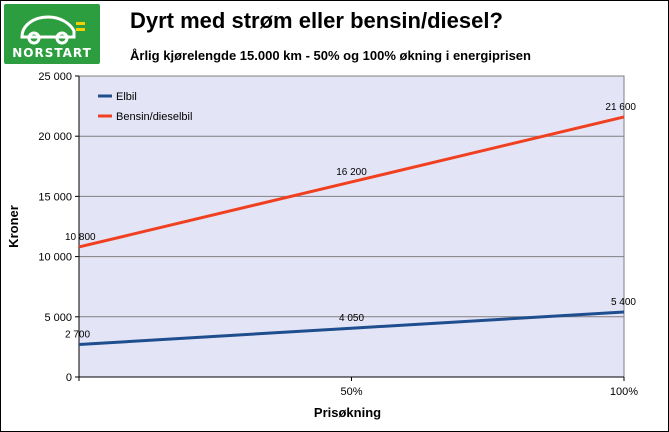 This screenshot has height=432, width=669. I want to click on norstart-logo: NORSTART, so click(52, 34).